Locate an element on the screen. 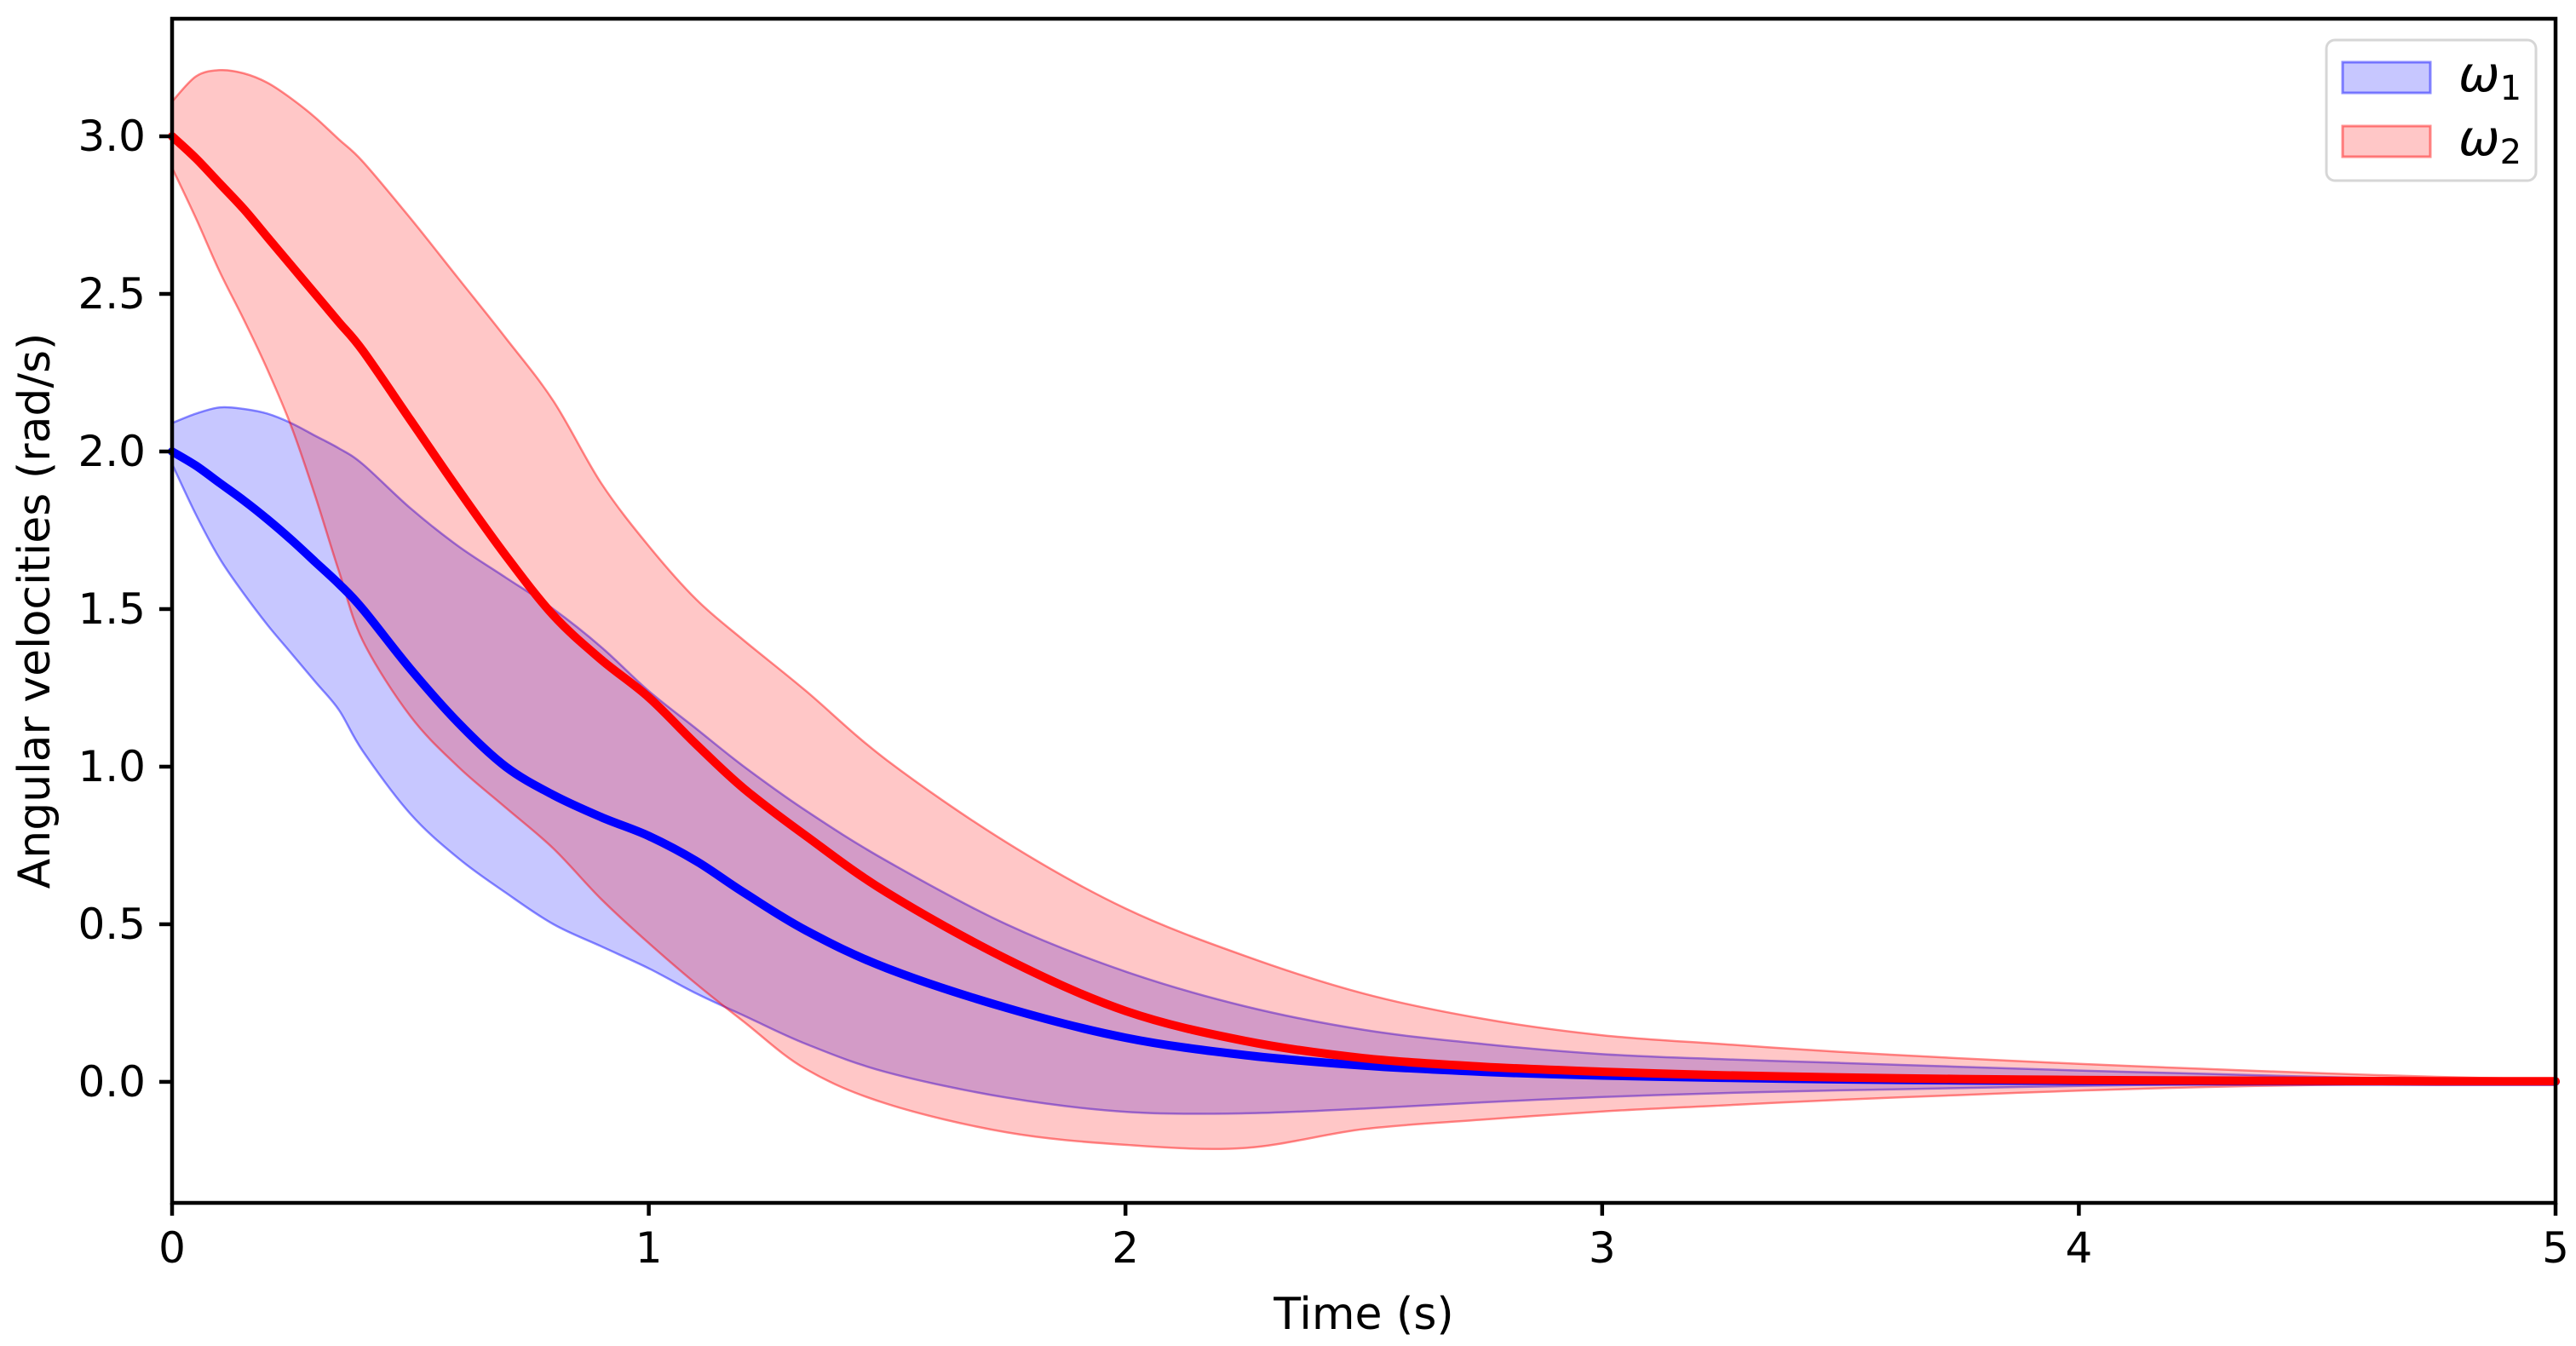 This screenshot has width=2576, height=1346. legend-label-omega2: ω2 is located at coordinates (2489, 140).